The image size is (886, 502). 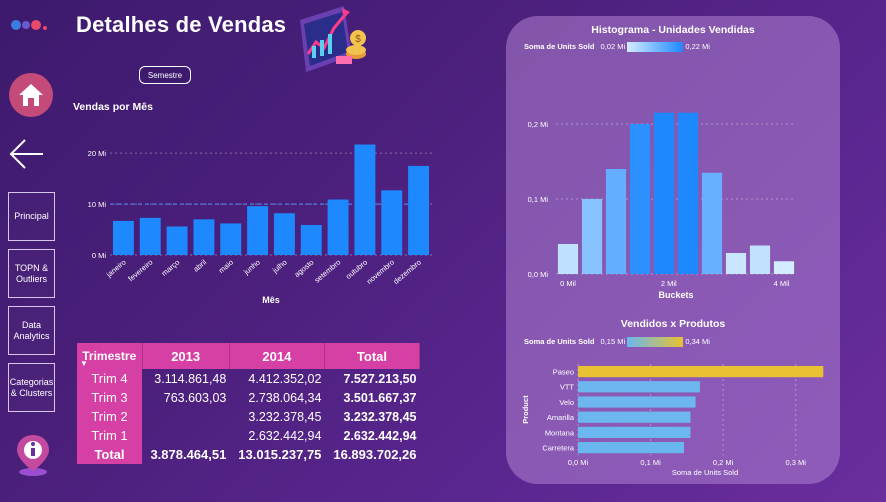 I want to click on x-tick-label: novembro, so click(x=380, y=272).